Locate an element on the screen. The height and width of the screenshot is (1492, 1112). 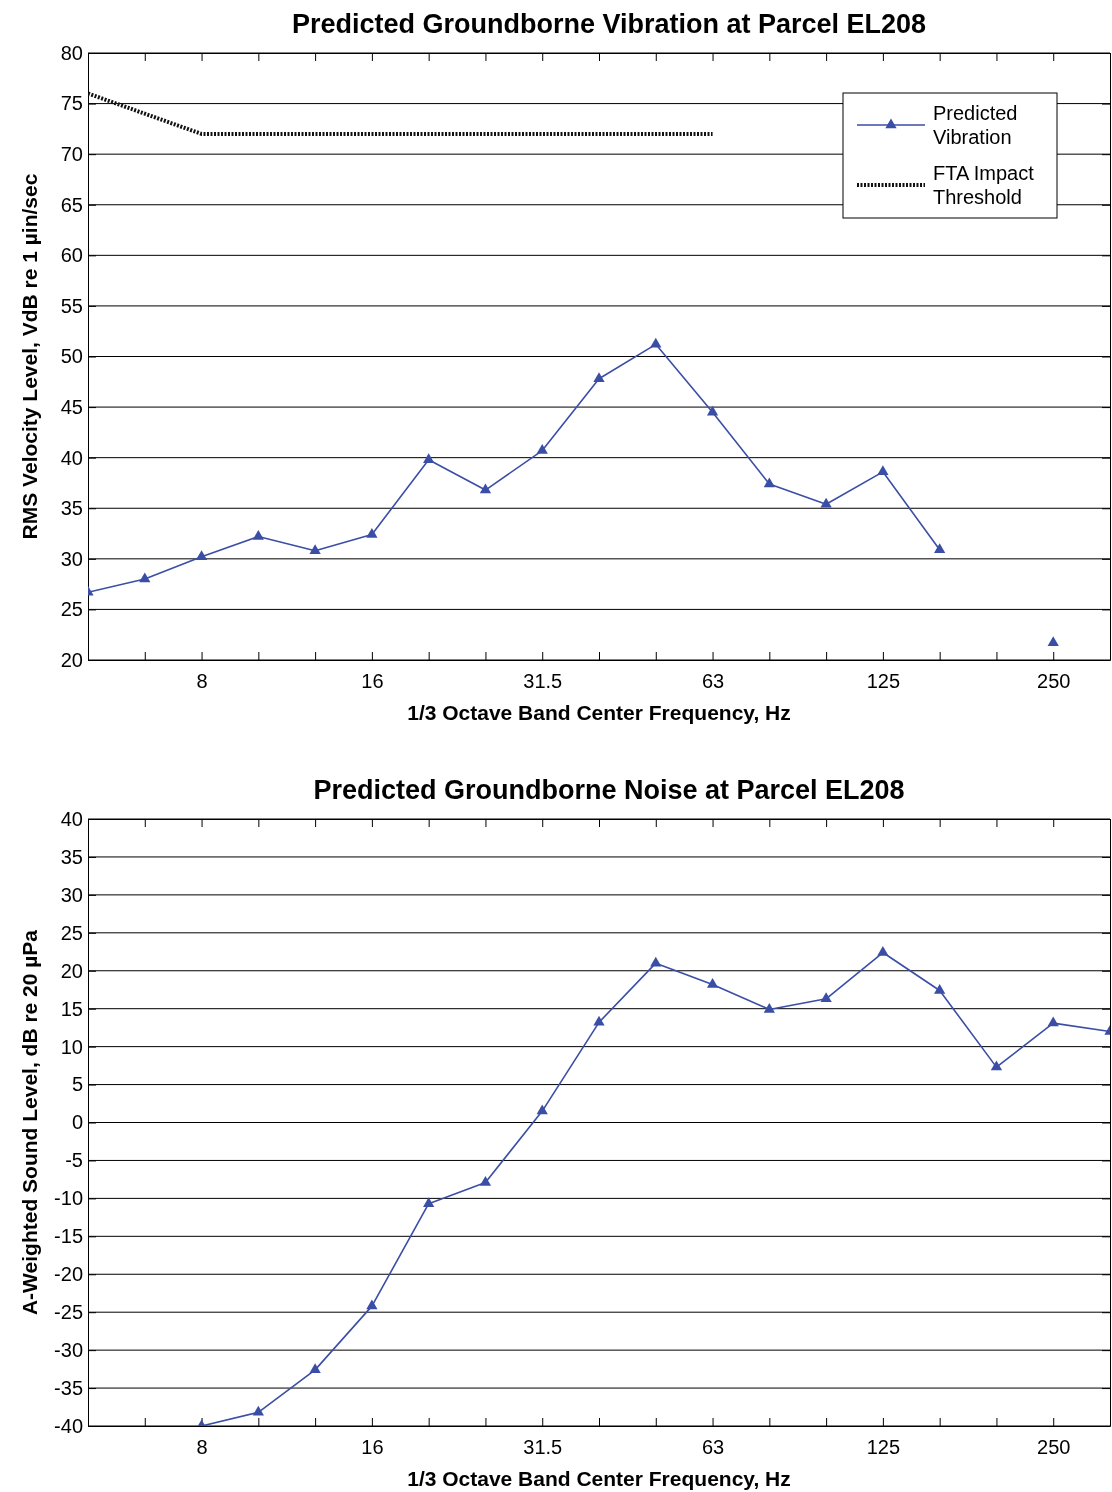
y-tick-label: -30 is located at coordinates (68, 1350).